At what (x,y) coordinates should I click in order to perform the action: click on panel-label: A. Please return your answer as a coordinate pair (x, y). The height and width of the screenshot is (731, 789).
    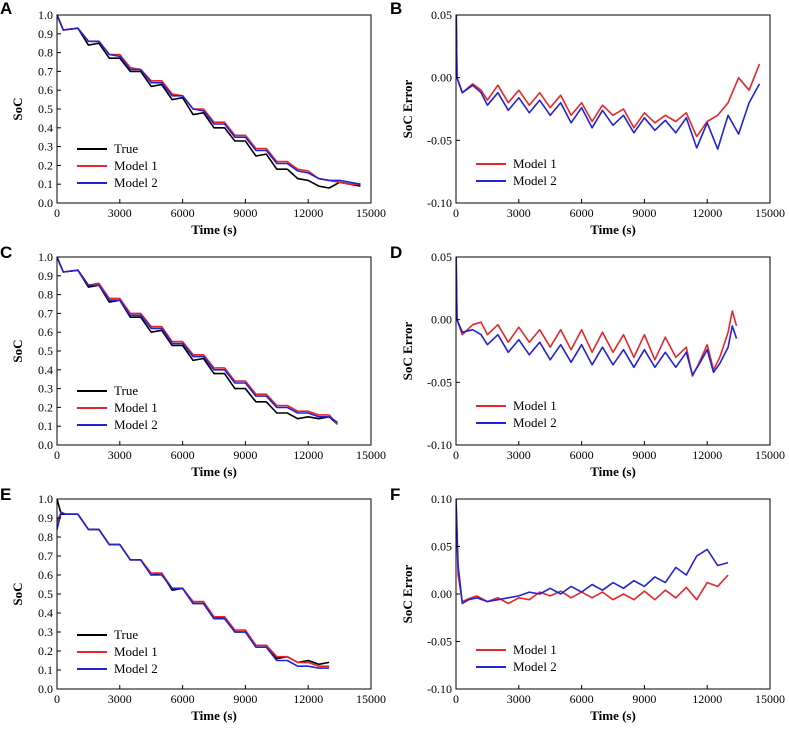
    Looking at the image, I should click on (6, 9).